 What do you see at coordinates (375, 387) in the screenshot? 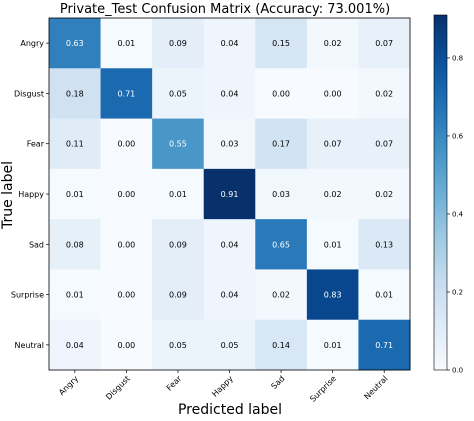
I see `x-tick-label: Neutral` at bounding box center [375, 387].